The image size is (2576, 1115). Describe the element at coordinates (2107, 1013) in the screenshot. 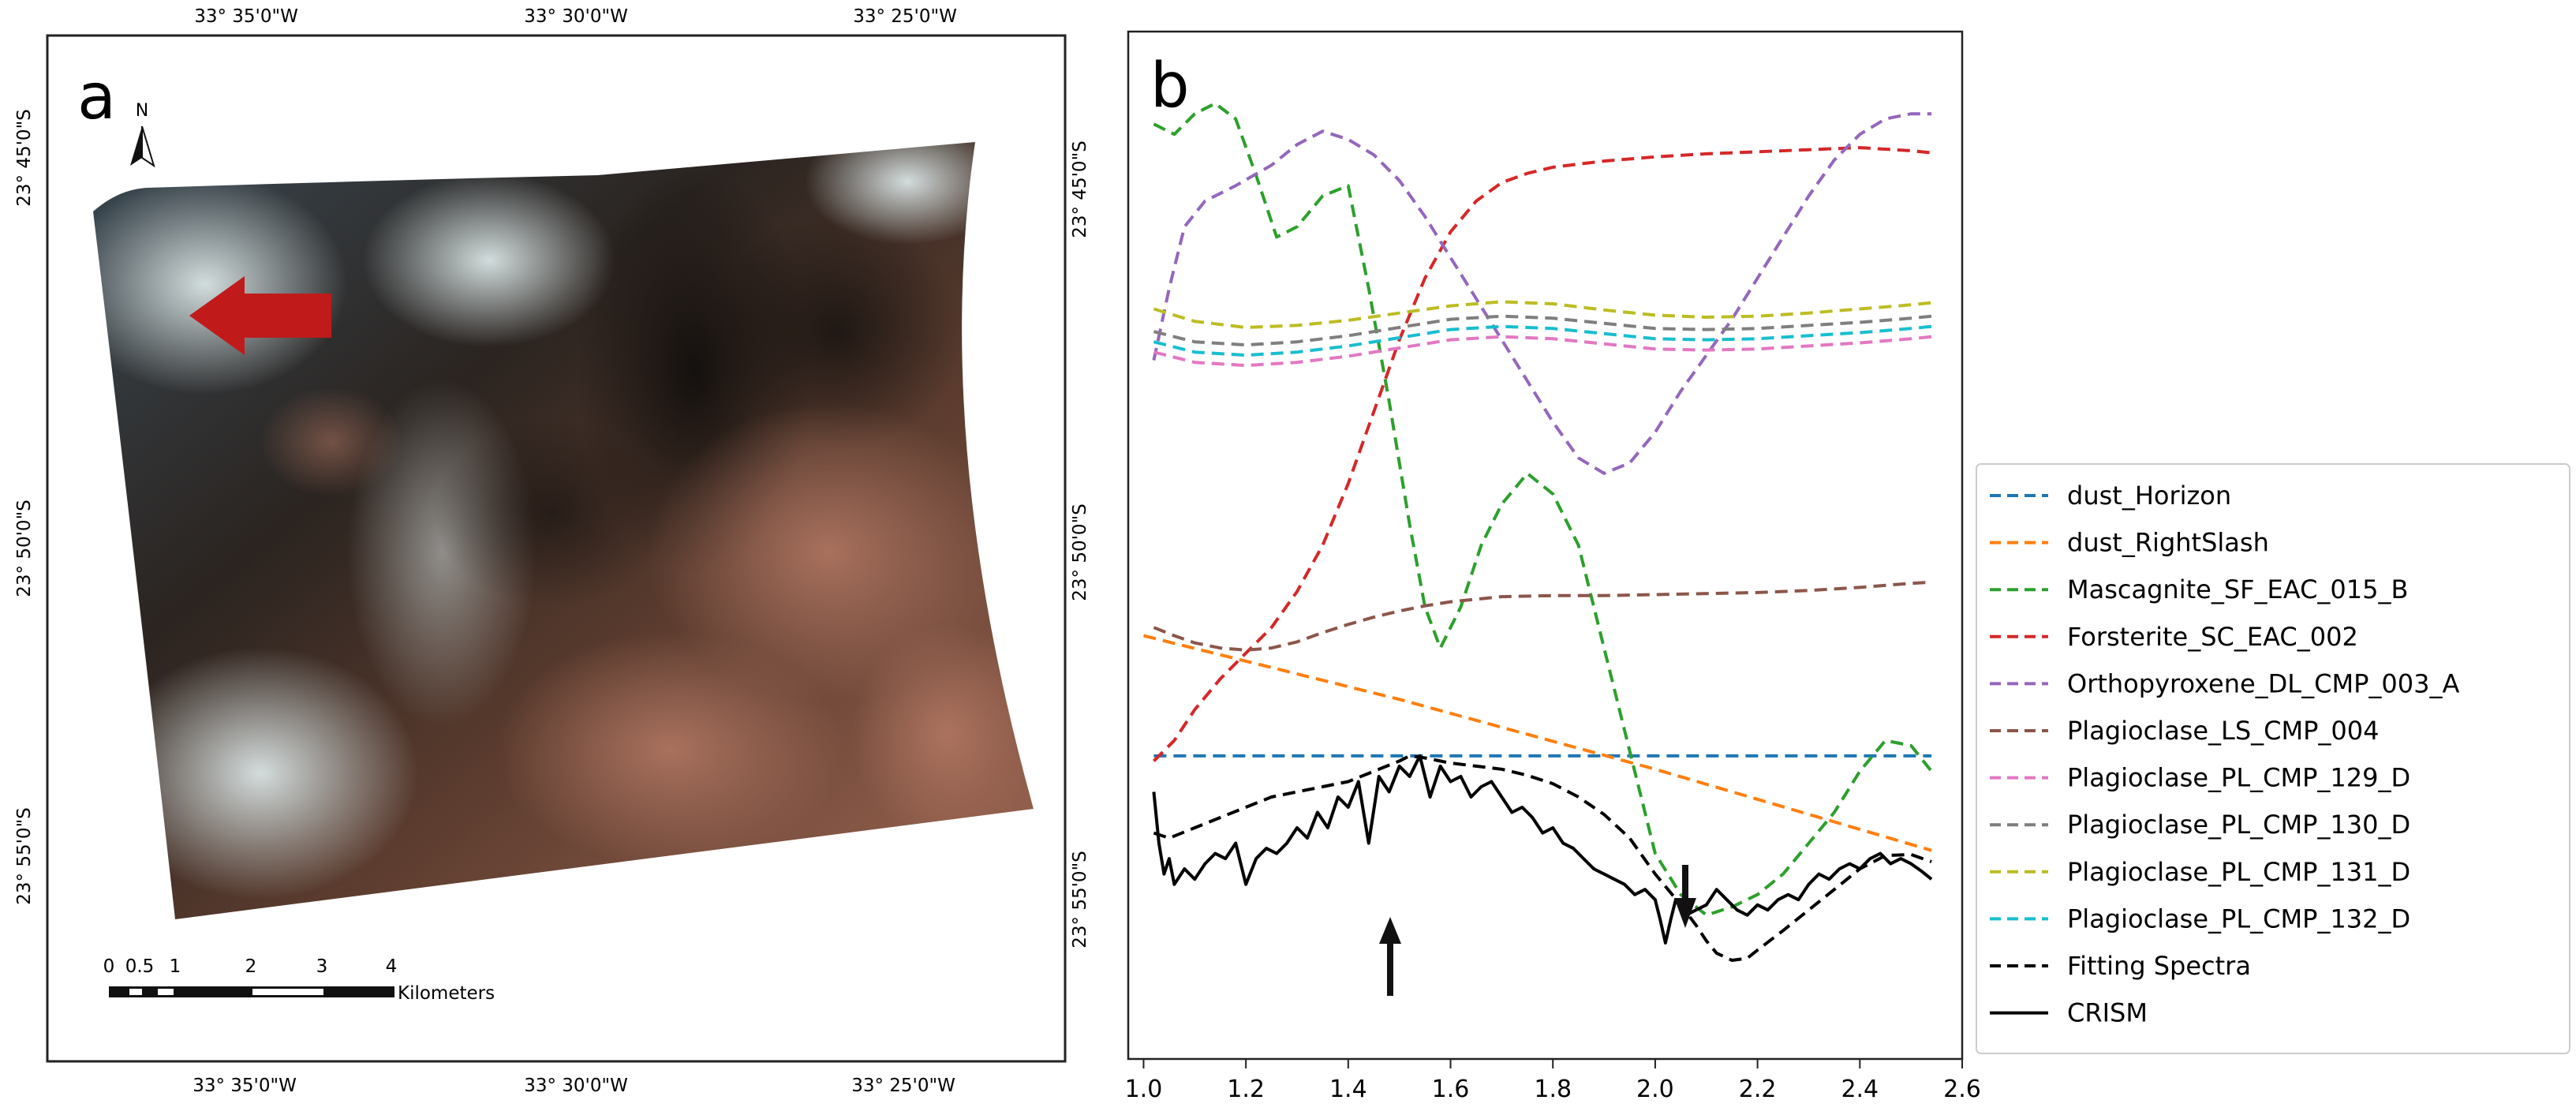

I see `legend-label-crism: CRISM` at that location.